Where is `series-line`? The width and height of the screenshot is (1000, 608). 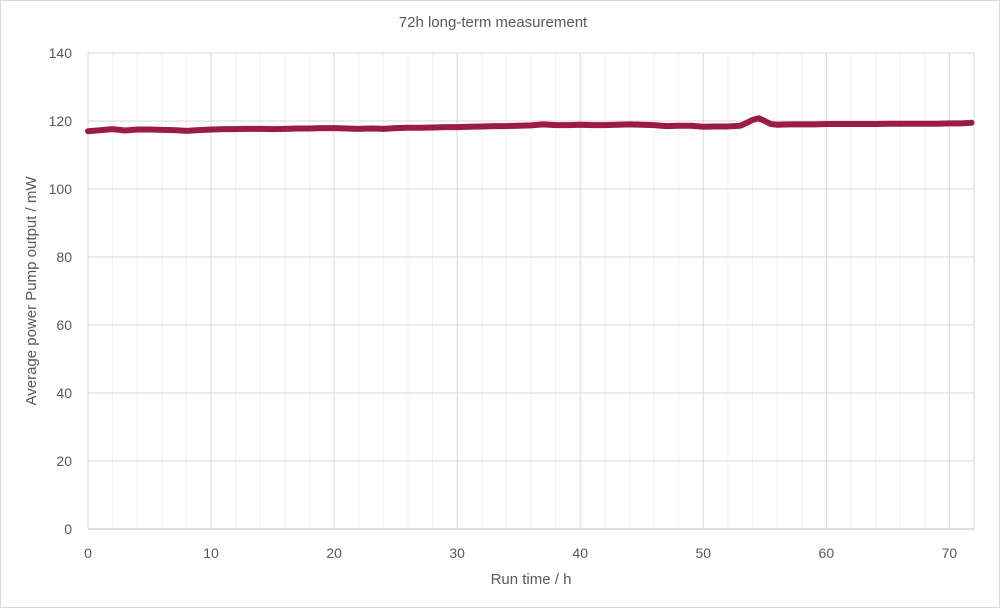
series-line is located at coordinates (530, 125).